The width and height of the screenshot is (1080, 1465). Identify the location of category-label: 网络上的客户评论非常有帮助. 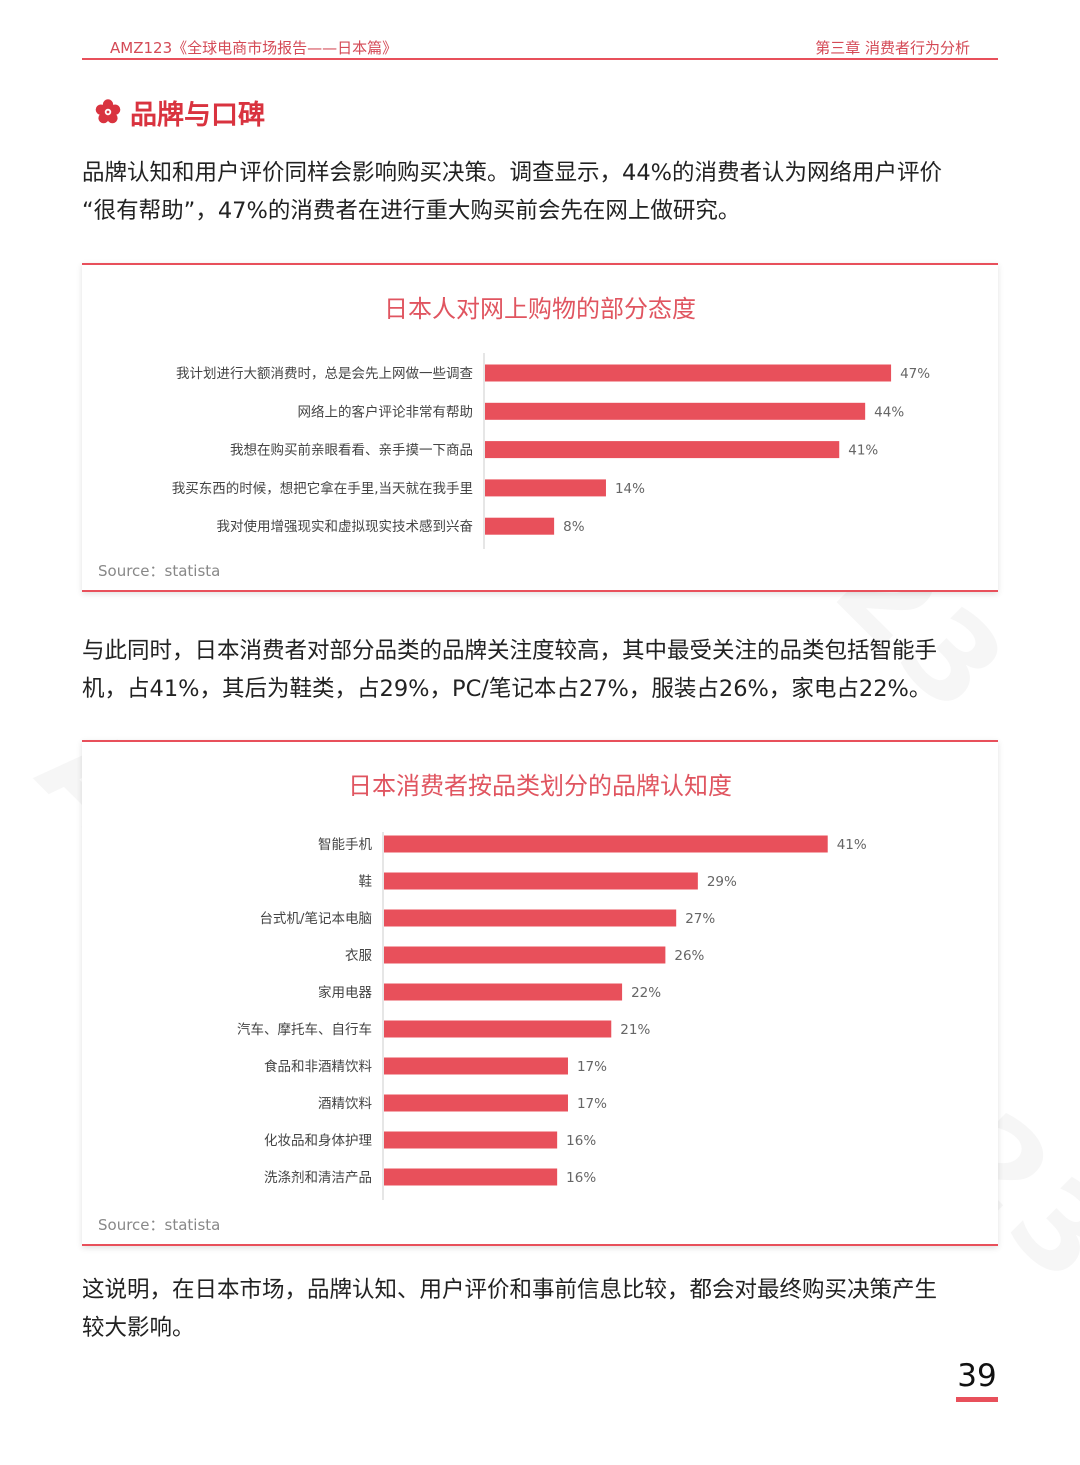
(386, 411).